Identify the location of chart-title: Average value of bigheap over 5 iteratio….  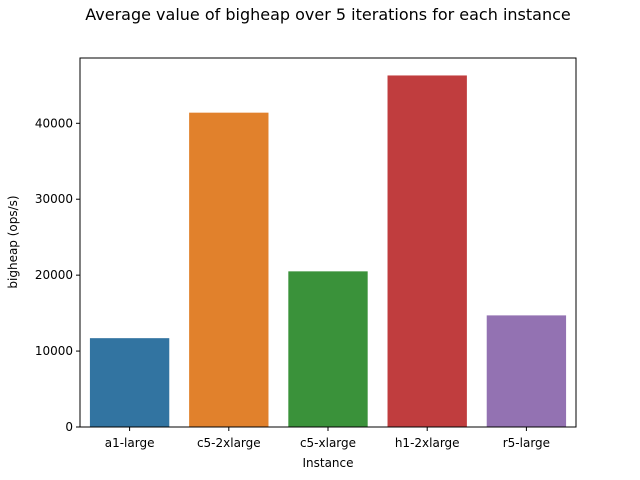
(327, 14).